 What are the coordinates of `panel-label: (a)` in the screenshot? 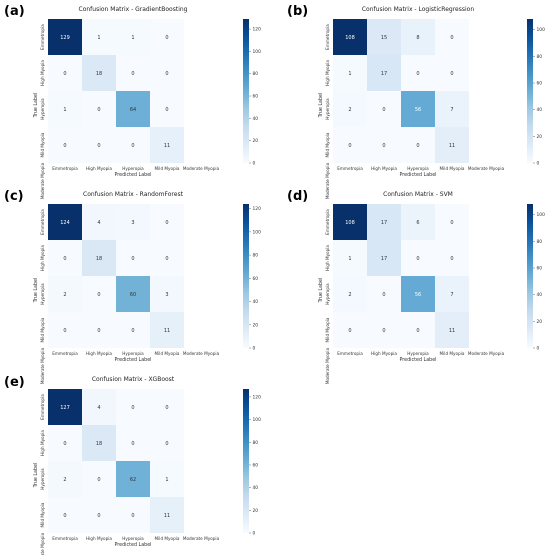 It's located at (14, 11).